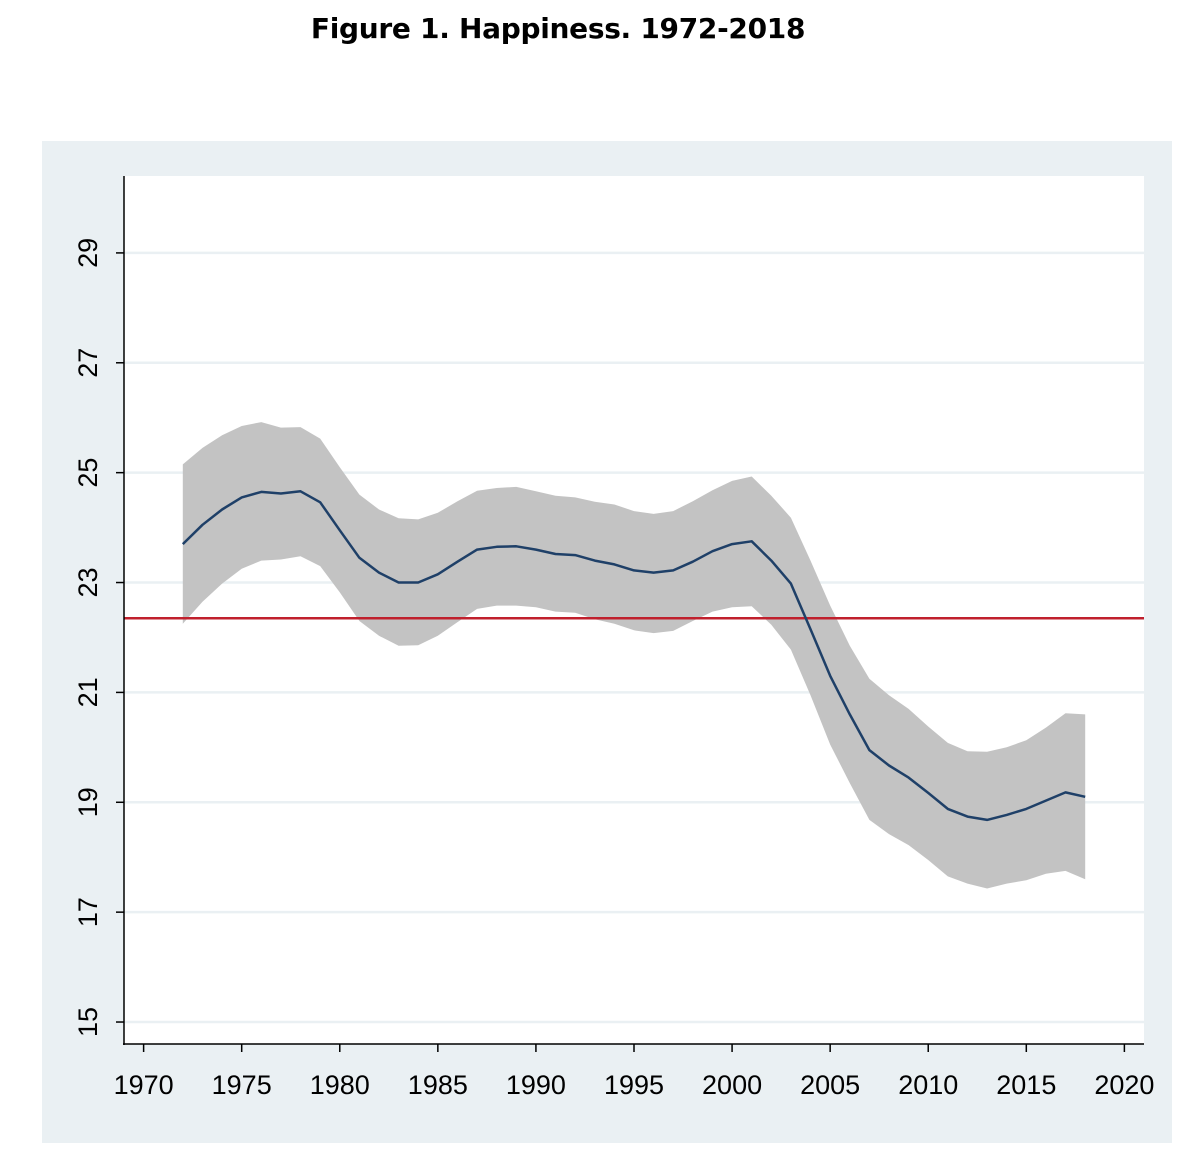 The height and width of the screenshot is (1160, 1200). Describe the element at coordinates (558, 28) in the screenshot. I see `figure-title: Figure 1. Happiness. 1972-2018` at that location.